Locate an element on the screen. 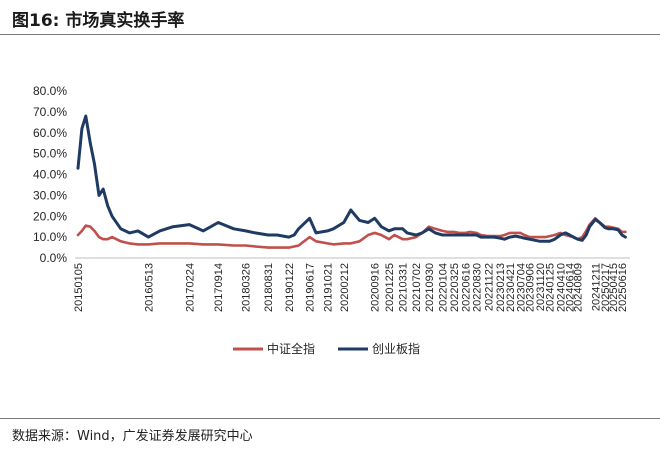 Image resolution: width=660 pixels, height=453 pixels. figure-header: 图16: 市场真实换手率 is located at coordinates (330, 17).